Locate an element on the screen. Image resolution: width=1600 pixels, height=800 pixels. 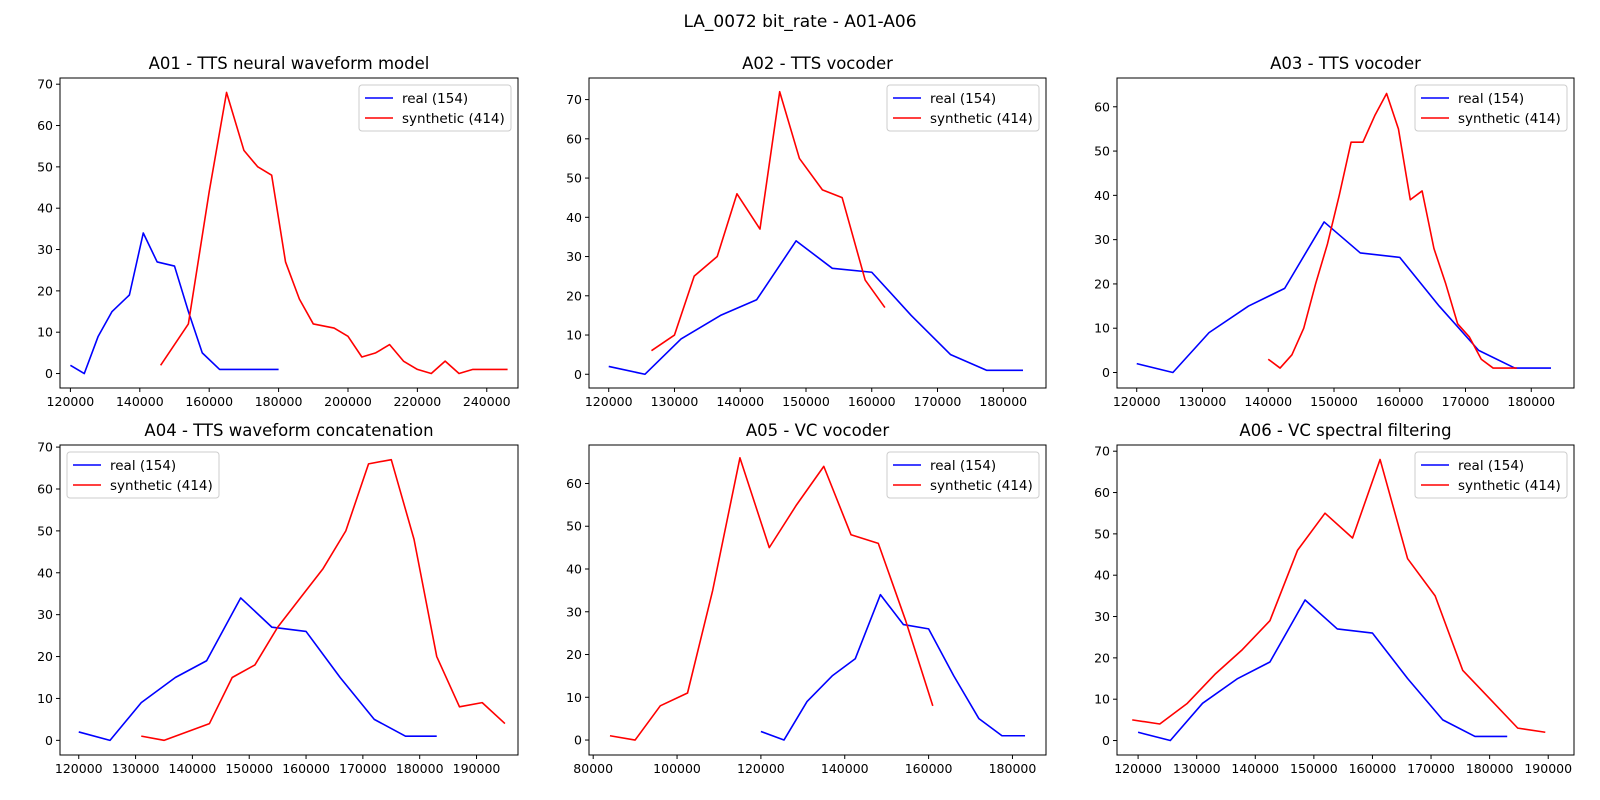
x-tick-label: 80000 is located at coordinates (593, 768).